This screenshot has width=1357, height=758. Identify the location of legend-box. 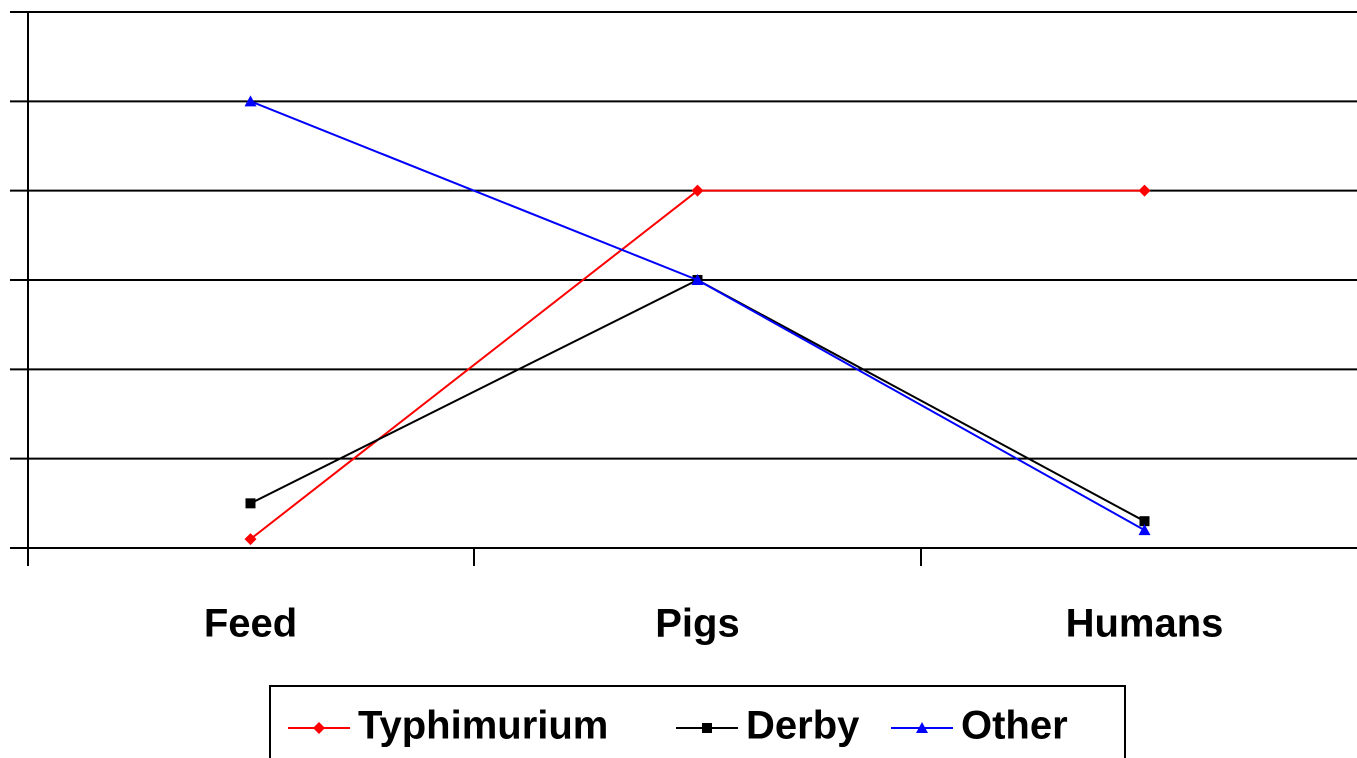
(697, 721).